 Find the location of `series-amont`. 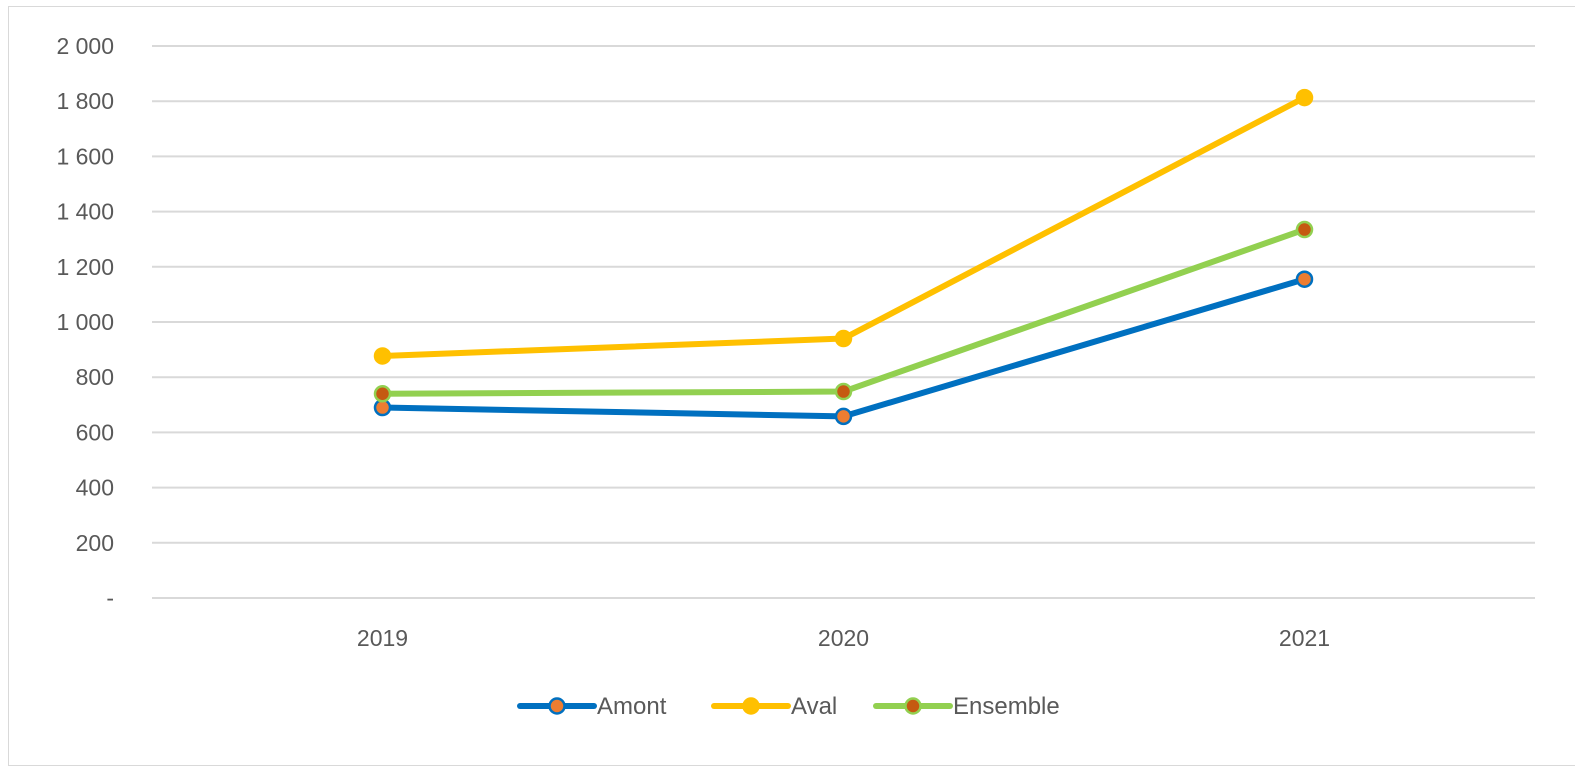

series-amont is located at coordinates (843, 348).